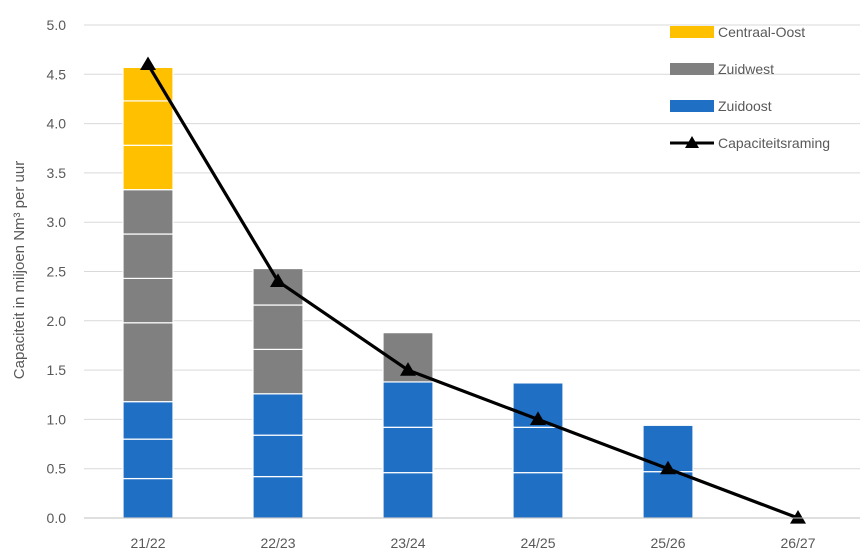 Image resolution: width=866 pixels, height=554 pixels. What do you see at coordinates (746, 69) in the screenshot?
I see `legend-label: Zuidwest` at bounding box center [746, 69].